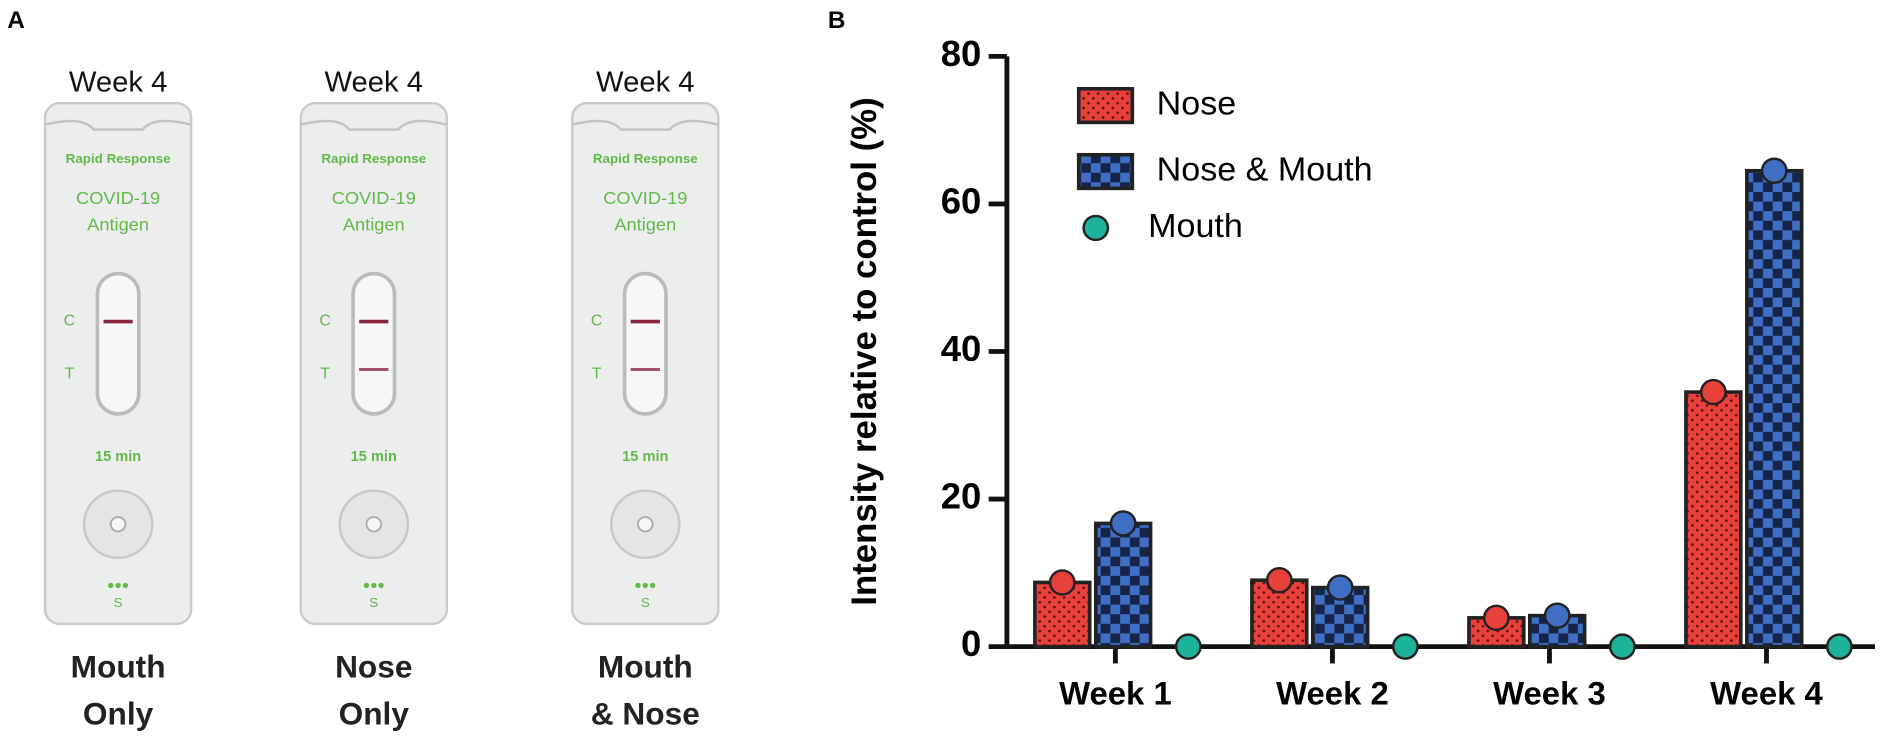 The height and width of the screenshot is (751, 1903). What do you see at coordinates (1549, 693) in the screenshot?
I see `x-tick-label: Week 3` at bounding box center [1549, 693].